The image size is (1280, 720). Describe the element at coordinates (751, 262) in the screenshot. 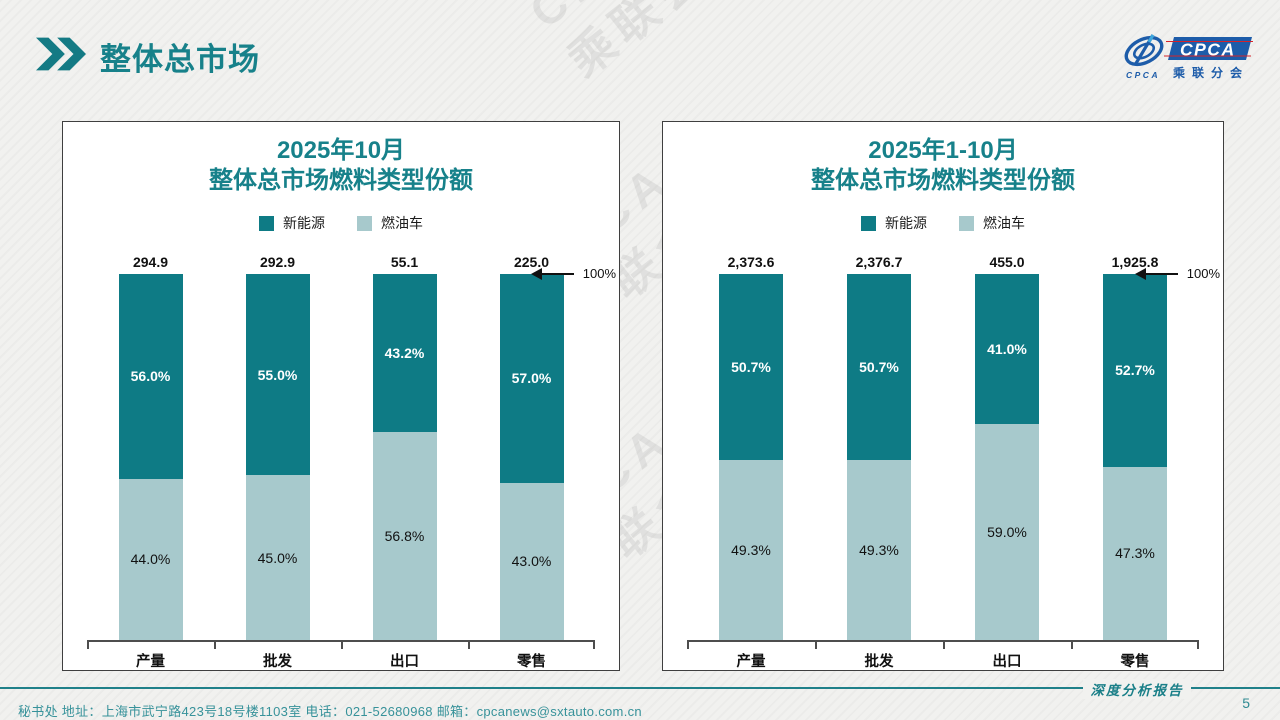

I see `bar-total-label: 2,373.6` at that location.